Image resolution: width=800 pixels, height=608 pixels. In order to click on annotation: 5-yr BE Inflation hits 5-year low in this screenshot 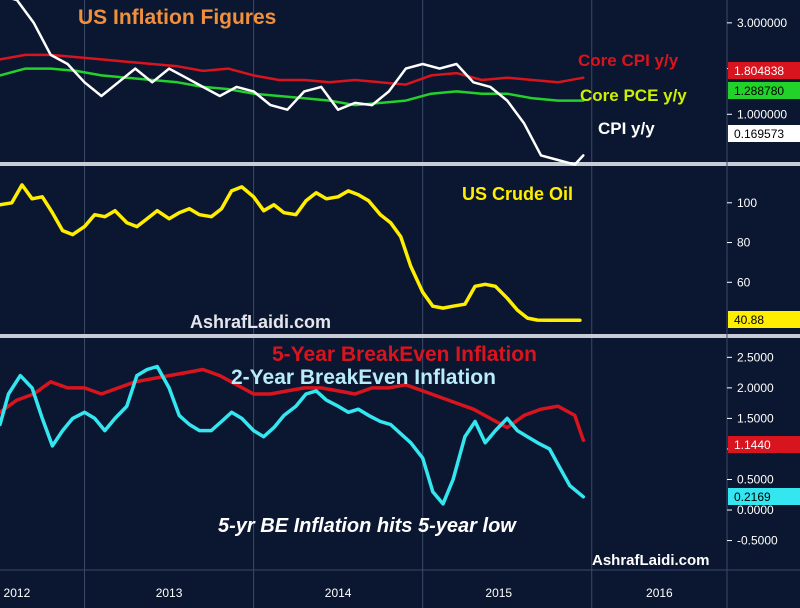, I will do `click(367, 526)`.